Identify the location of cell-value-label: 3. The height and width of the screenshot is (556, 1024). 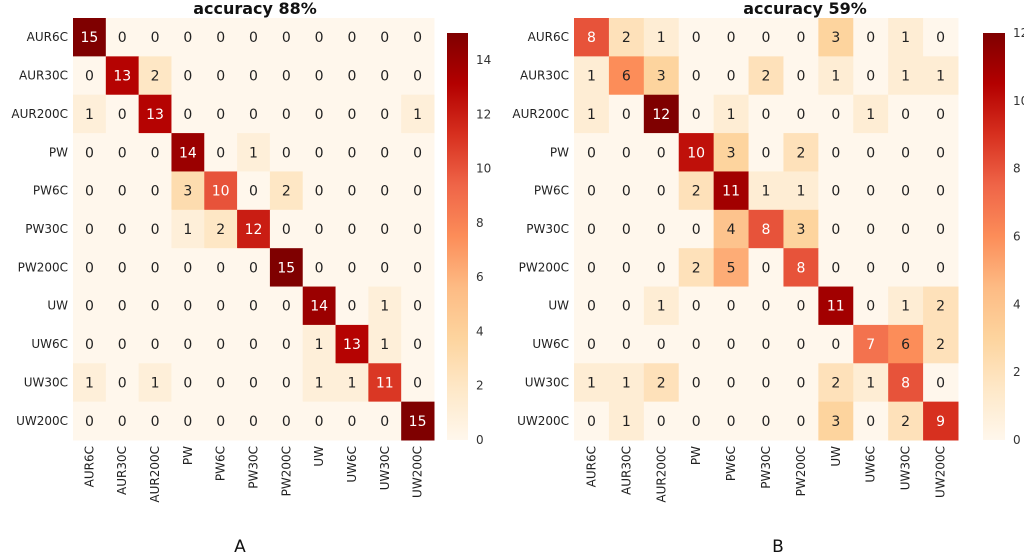
(800, 230).